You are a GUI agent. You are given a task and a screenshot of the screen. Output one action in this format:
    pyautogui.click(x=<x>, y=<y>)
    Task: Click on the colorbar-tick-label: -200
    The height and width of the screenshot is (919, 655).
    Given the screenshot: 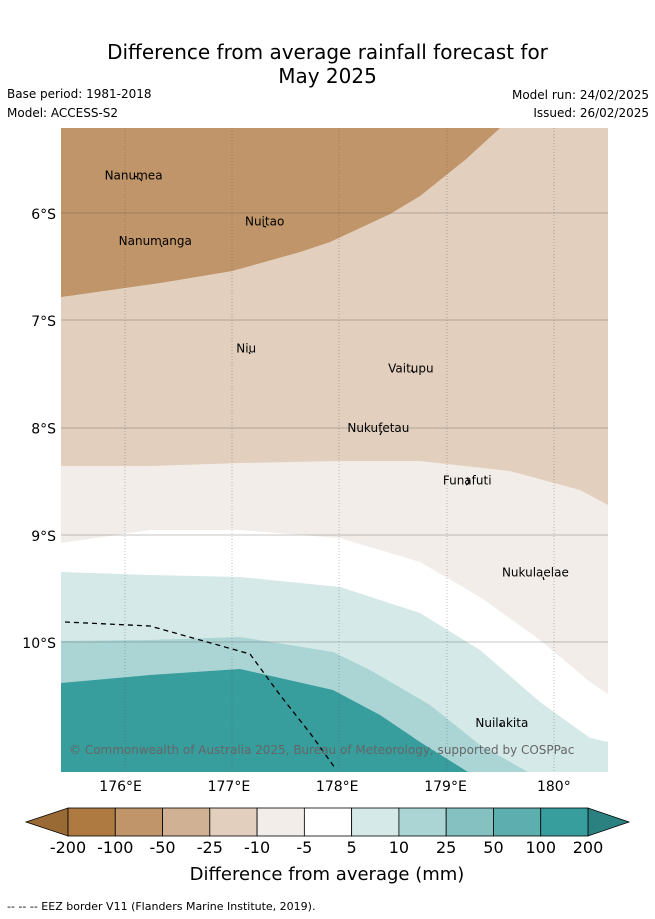 What is the action you would take?
    pyautogui.click(x=68, y=847)
    